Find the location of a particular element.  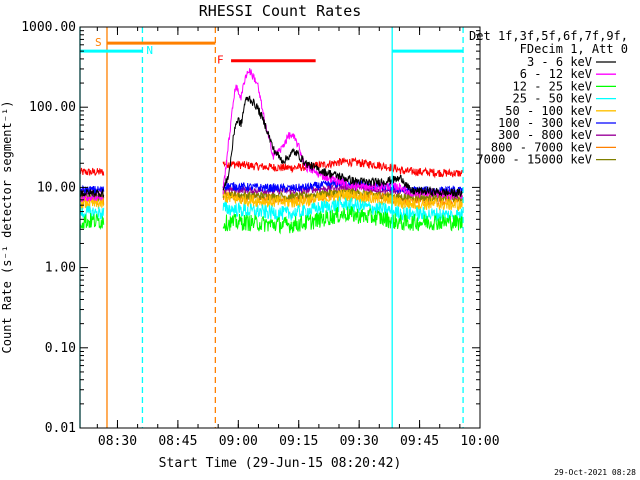

legend-title-line-1: Det 1f,3f,5f,6f,7f,9f, is located at coordinates (548, 36).